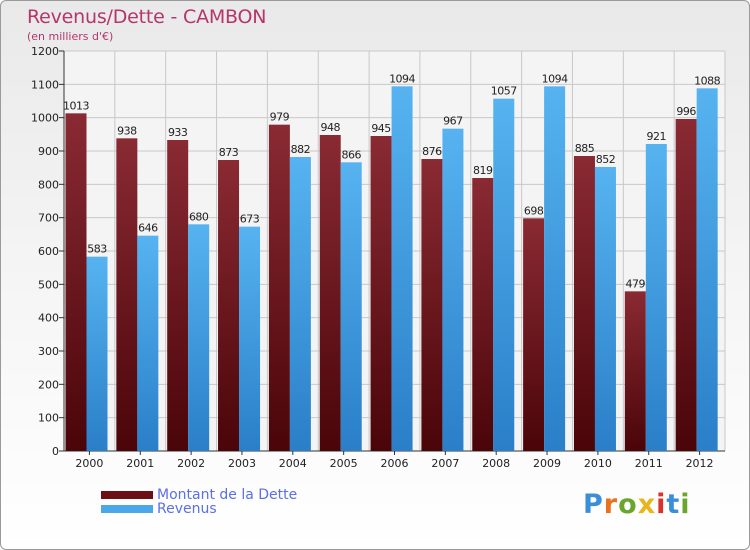 This screenshot has width=750, height=550. Describe the element at coordinates (48, 418) in the screenshot. I see `y-tick-label: 100` at that location.